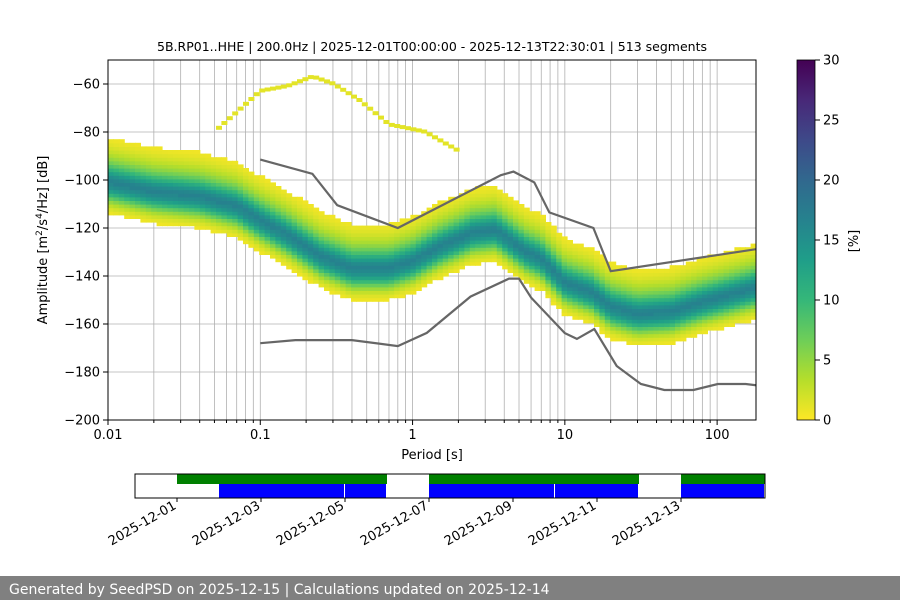 The width and height of the screenshot is (900, 604). Describe the element at coordinates (562, 523) in the screenshot. I see `timeline-date-label: 2025-12-11` at that location.